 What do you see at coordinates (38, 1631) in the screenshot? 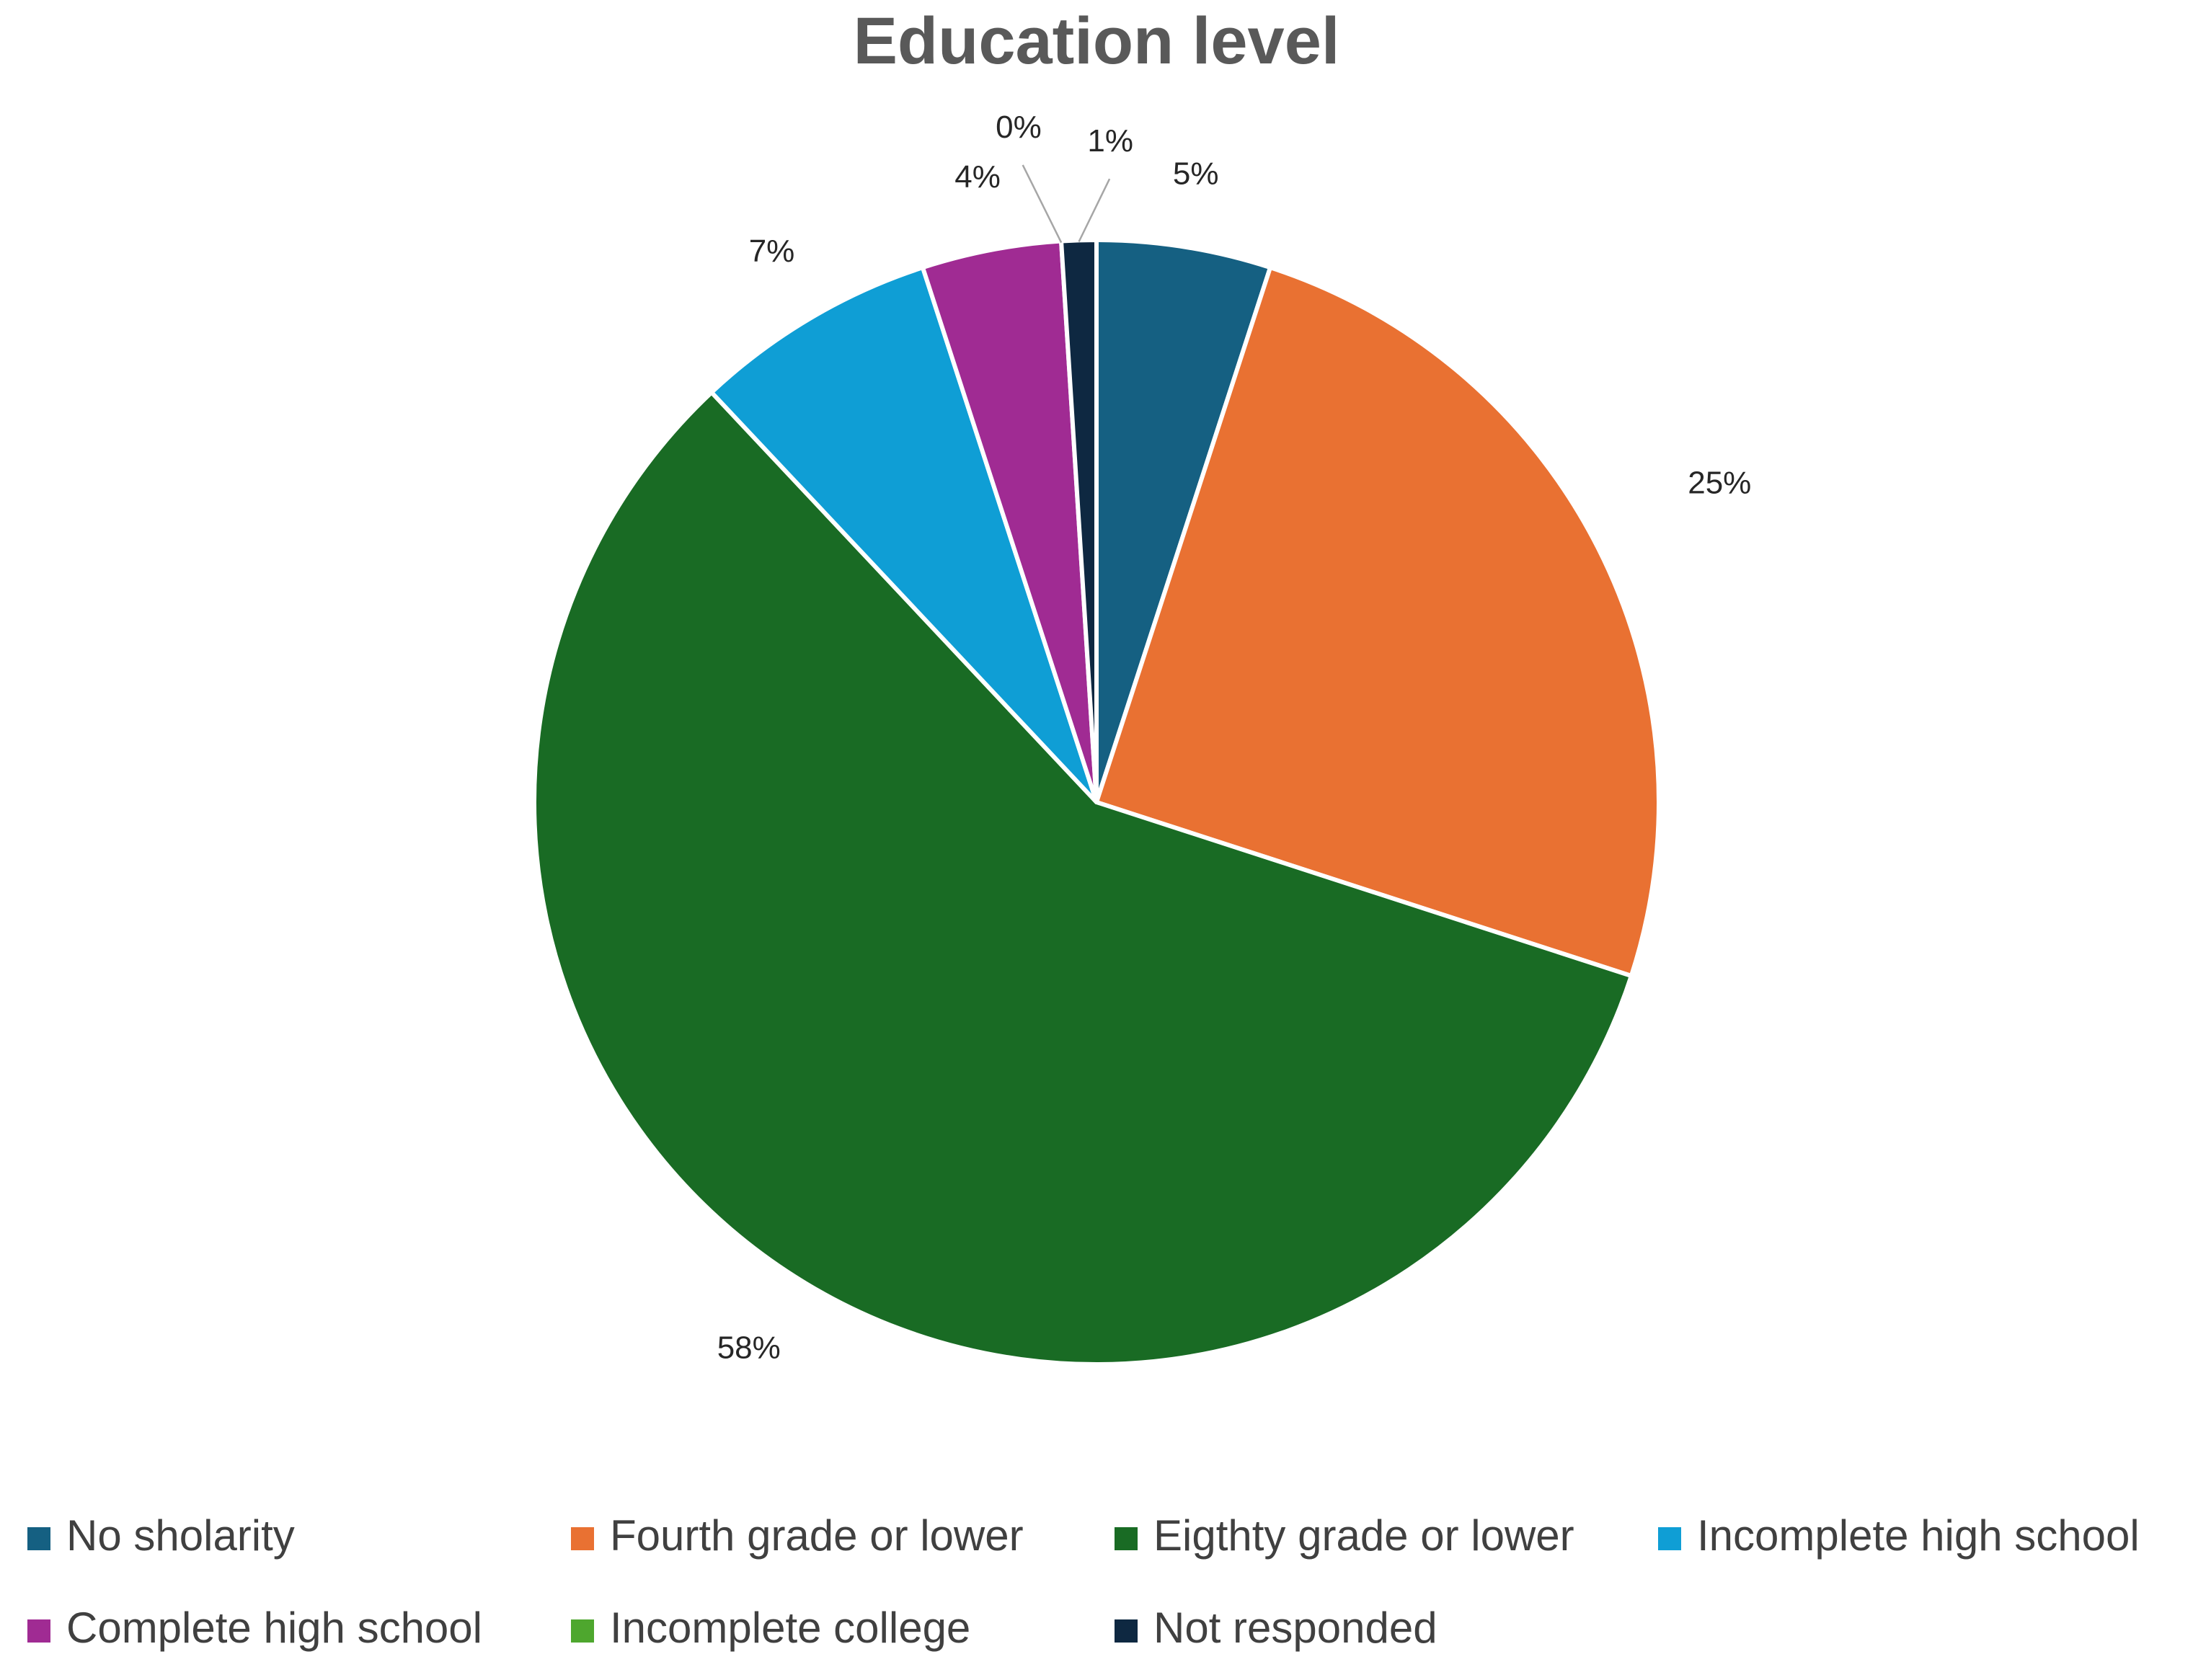
I see `legend-swatch-complete-high-school` at bounding box center [38, 1631].